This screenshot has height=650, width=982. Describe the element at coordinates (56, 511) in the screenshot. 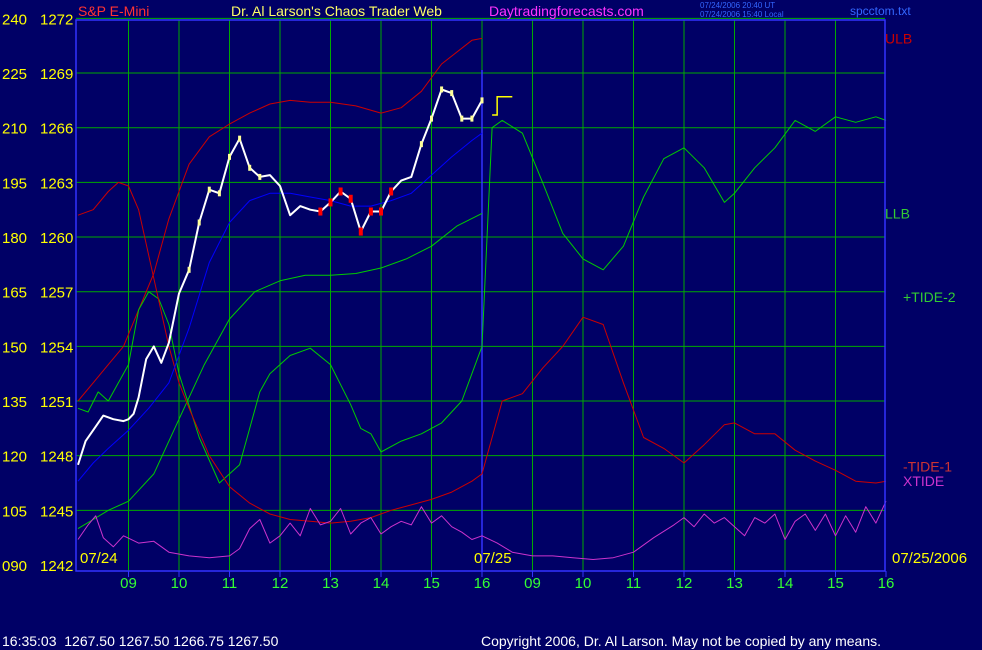

I see `price-tick-label: 1245` at that location.